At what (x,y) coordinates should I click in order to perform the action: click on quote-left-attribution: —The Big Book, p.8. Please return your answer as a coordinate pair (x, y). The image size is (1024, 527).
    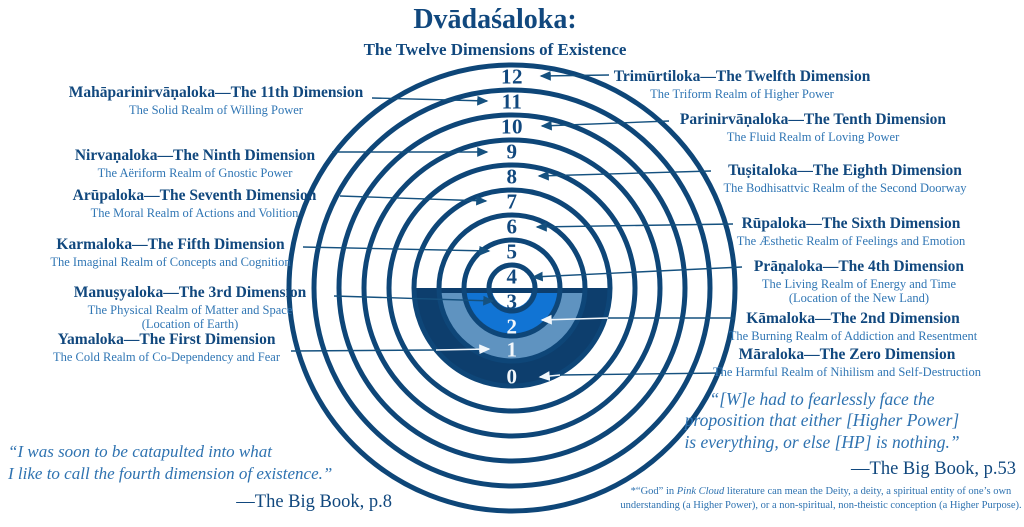
    Looking at the image, I should click on (314, 502).